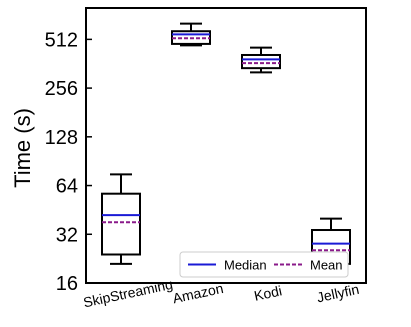 This screenshot has width=411, height=327. I want to click on box-skipstreaming, so click(121, 219).